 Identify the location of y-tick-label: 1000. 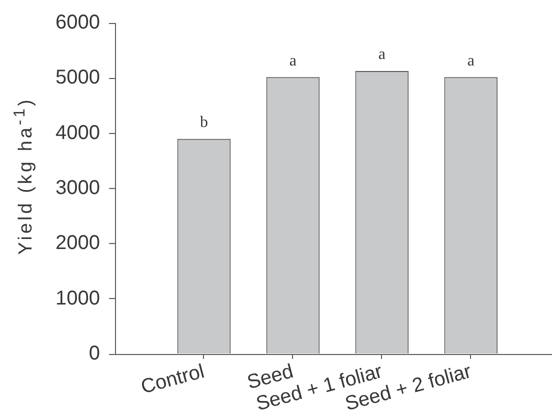
(78, 298).